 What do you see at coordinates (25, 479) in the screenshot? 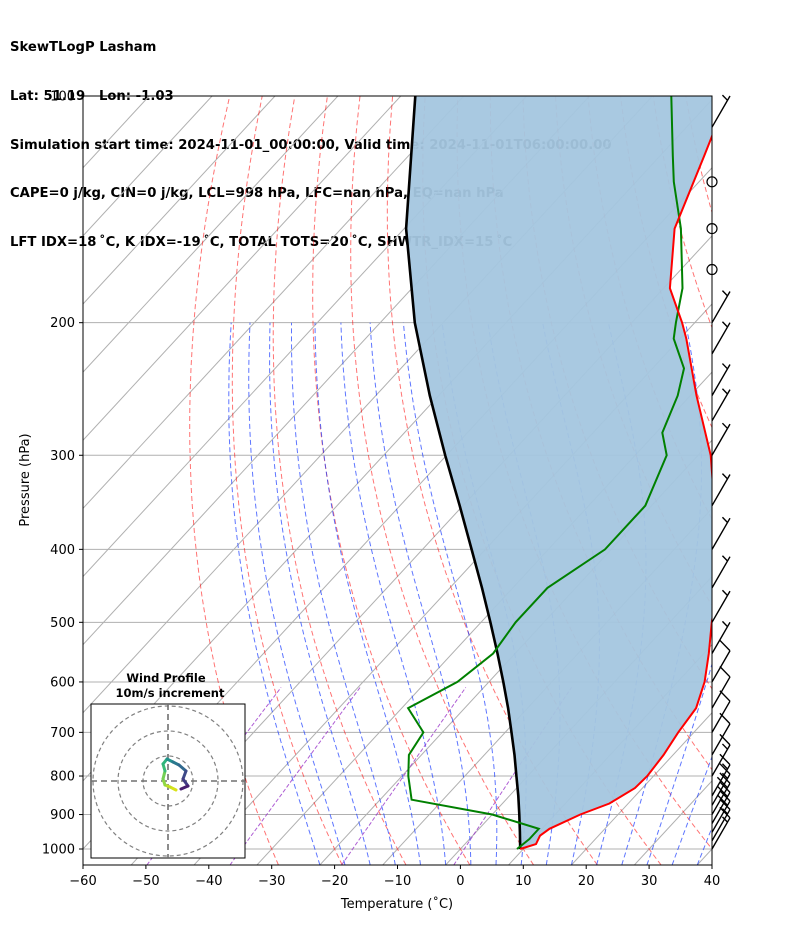
I see `y-axis-label: Pressure (hPa)` at bounding box center [25, 479].